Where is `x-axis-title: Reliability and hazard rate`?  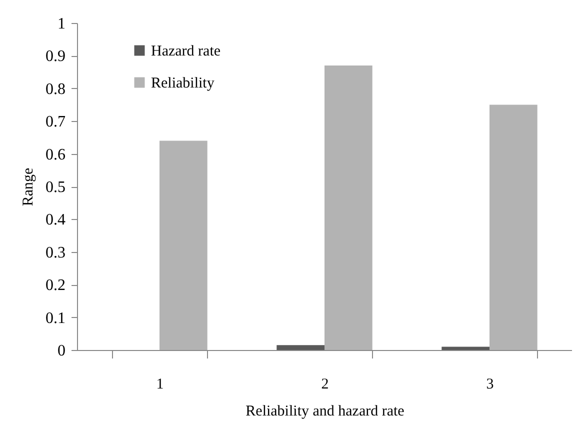 x-axis-title: Reliability and hazard rate is located at coordinates (325, 412).